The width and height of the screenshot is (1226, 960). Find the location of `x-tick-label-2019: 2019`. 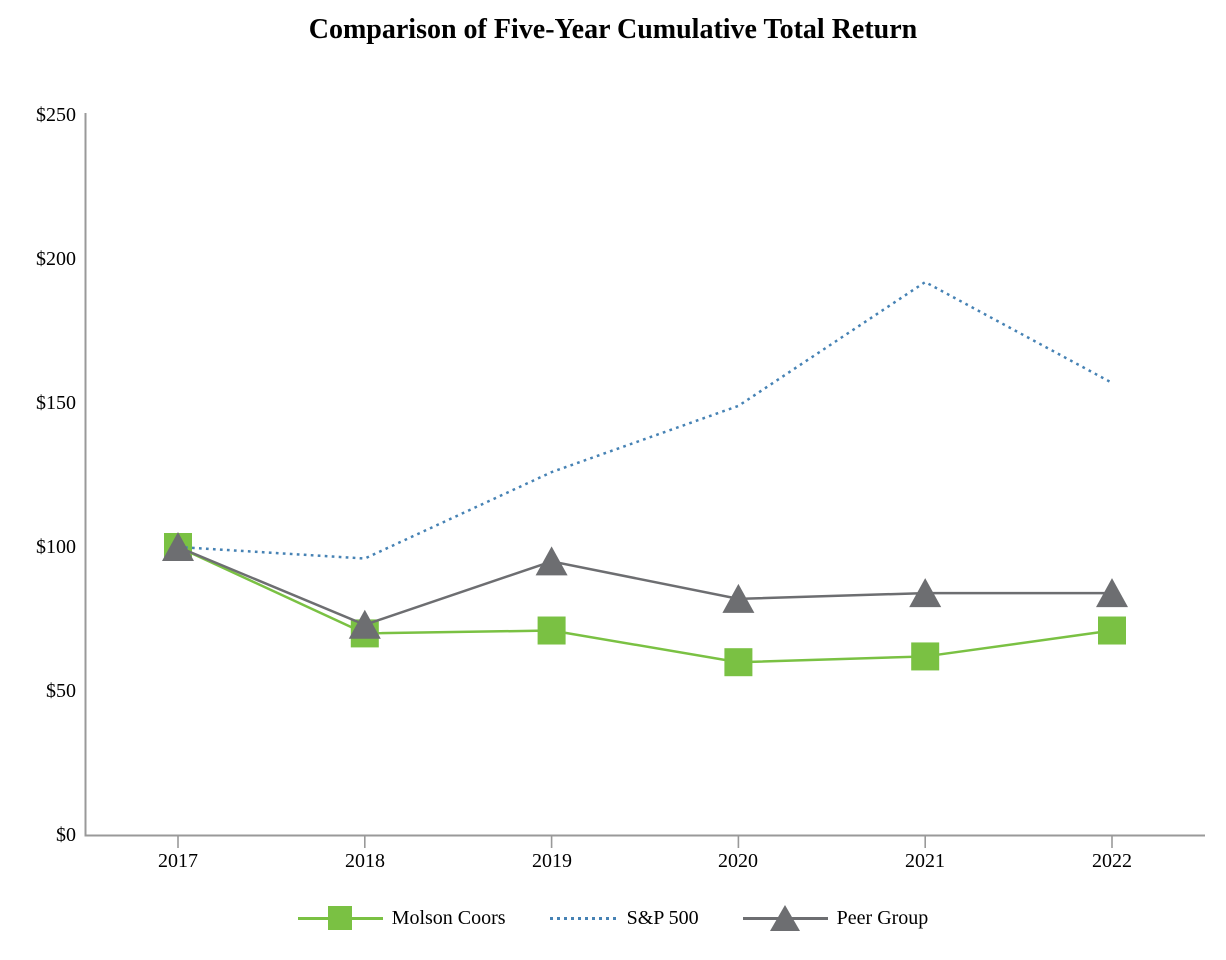

x-tick-label-2019: 2019 is located at coordinates (552, 861).